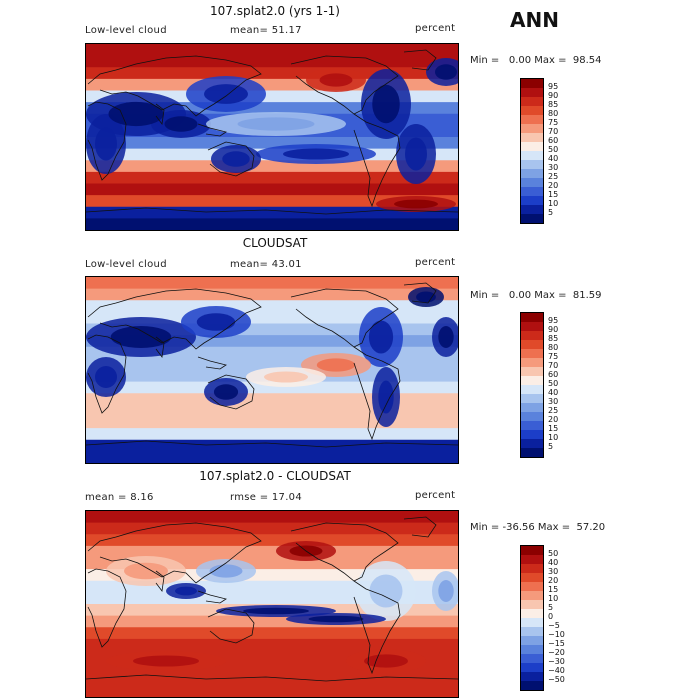  What do you see at coordinates (275, 476) in the screenshot?
I see `panel-3-title: 107.splat2.0 - CLOUDSAT` at bounding box center [275, 476].